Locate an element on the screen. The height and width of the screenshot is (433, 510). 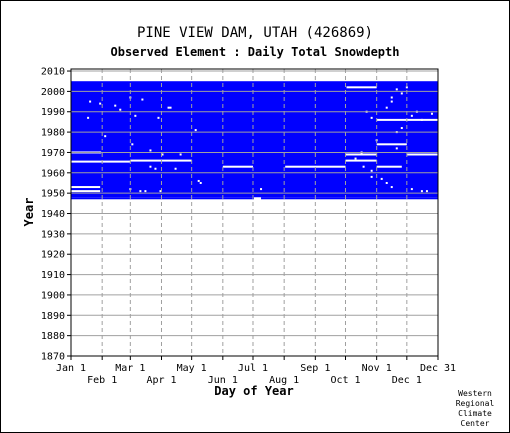
y-tick-label: 1950 is located at coordinates (53, 194).